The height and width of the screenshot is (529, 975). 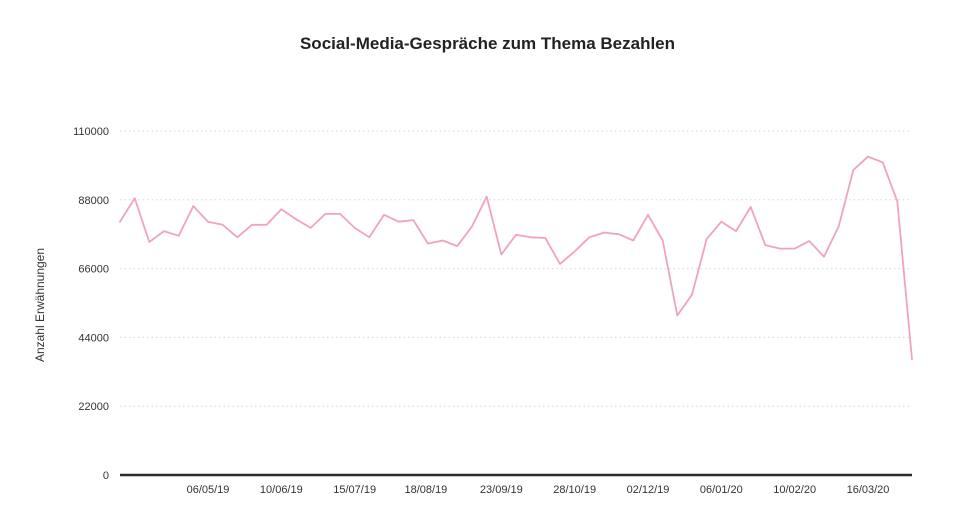 What do you see at coordinates (574, 490) in the screenshot?
I see `x-tick-label: 28/10/19` at bounding box center [574, 490].